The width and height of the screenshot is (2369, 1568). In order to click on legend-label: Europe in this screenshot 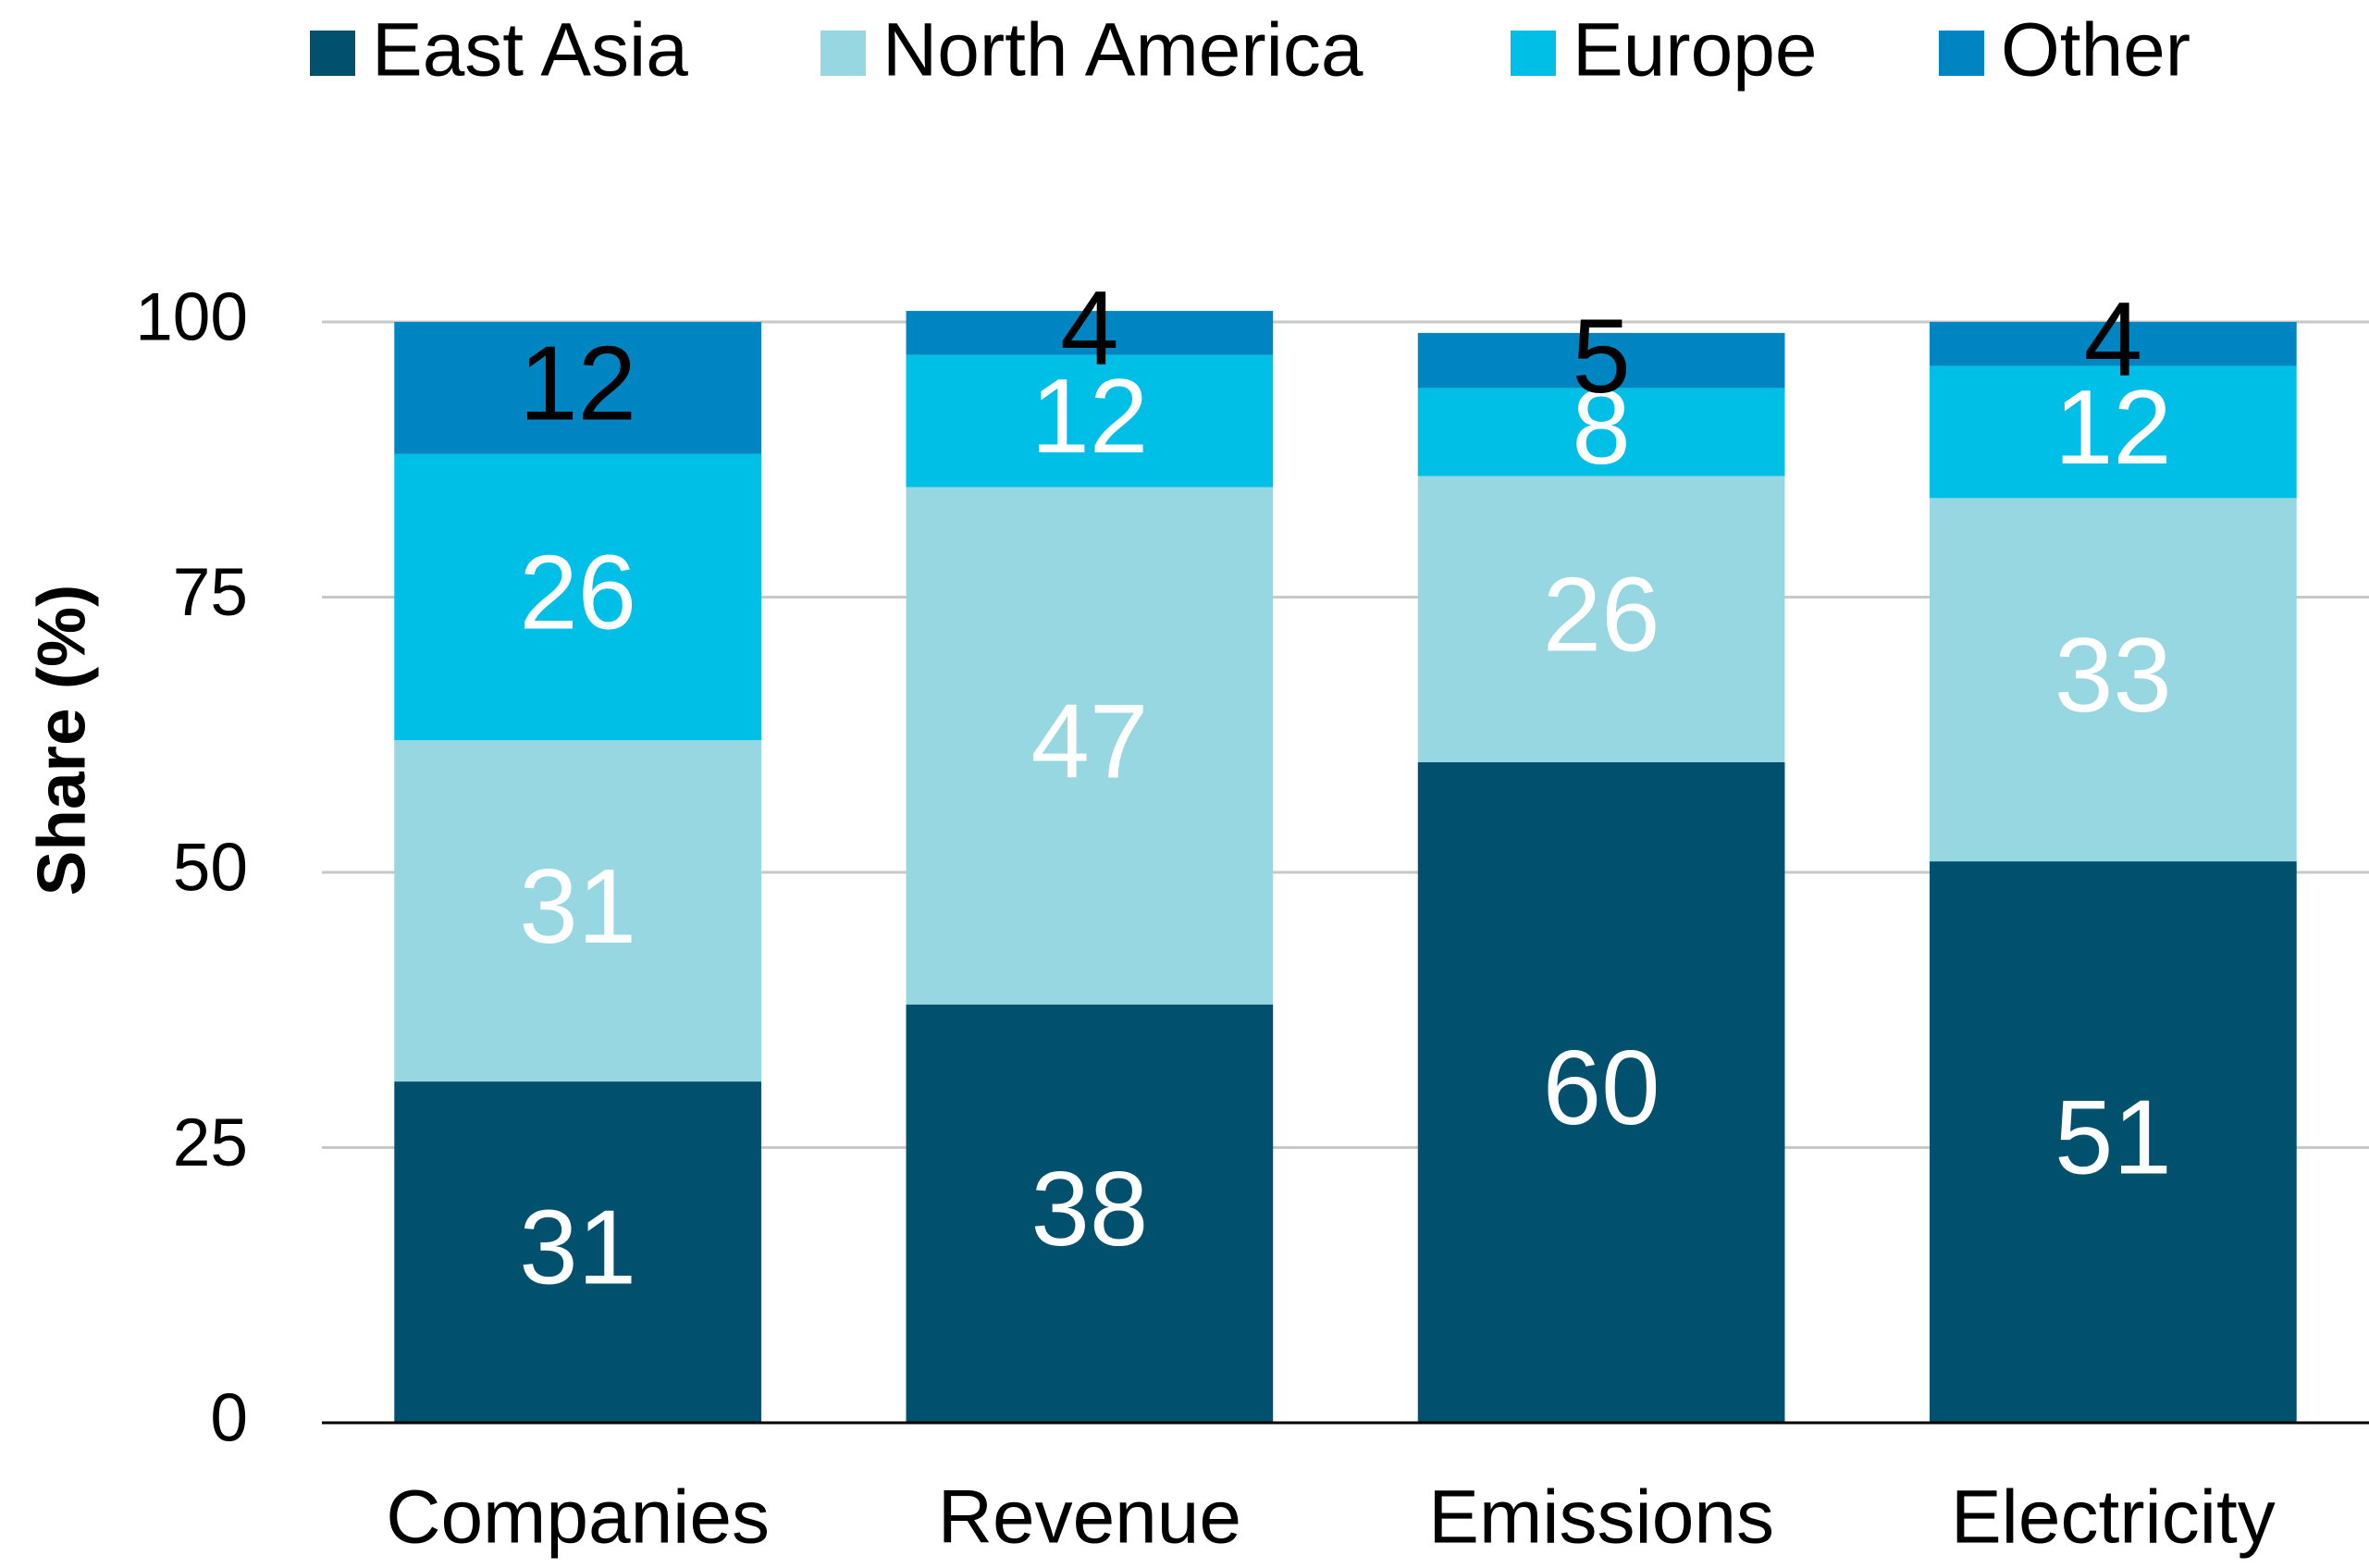, I will do `click(1695, 50)`.